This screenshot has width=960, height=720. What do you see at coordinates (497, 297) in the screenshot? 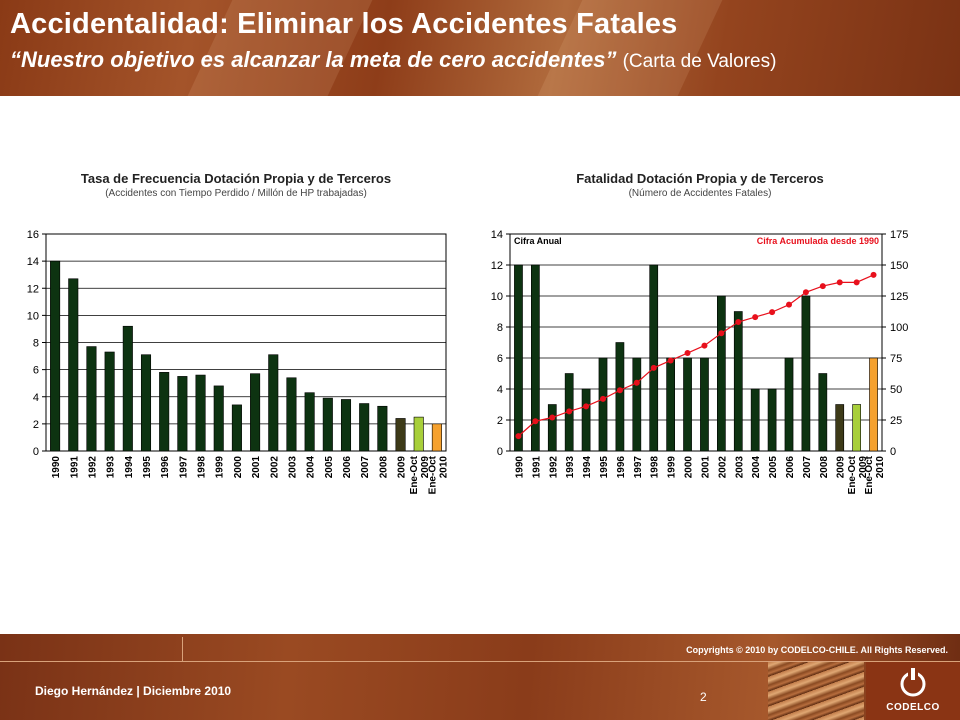
I see `y-left-tick-label: 10` at bounding box center [497, 297].